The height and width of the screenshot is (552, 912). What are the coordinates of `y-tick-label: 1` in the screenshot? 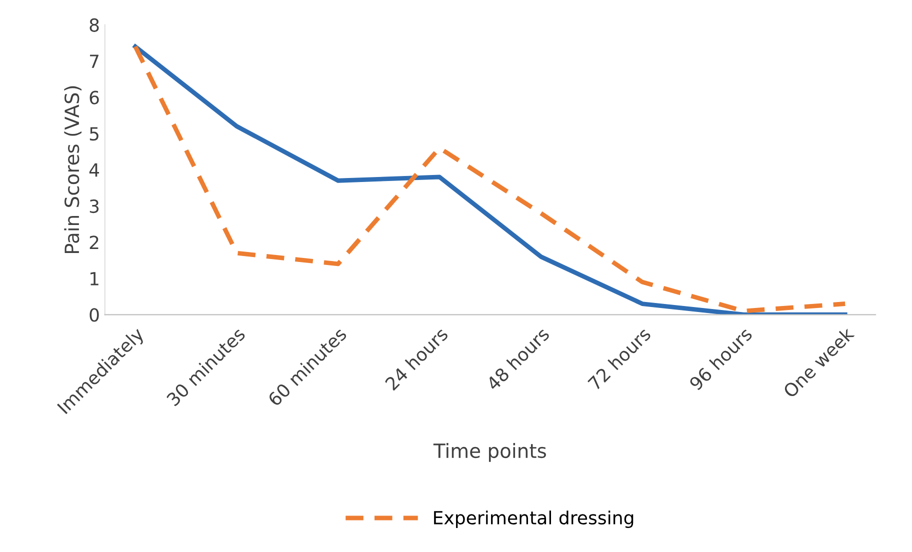 It's located at (94, 279).